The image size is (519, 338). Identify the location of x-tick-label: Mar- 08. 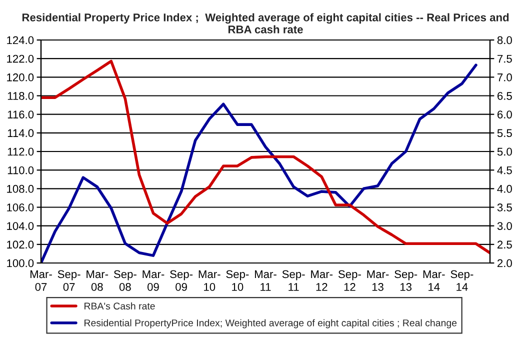
(97, 280).